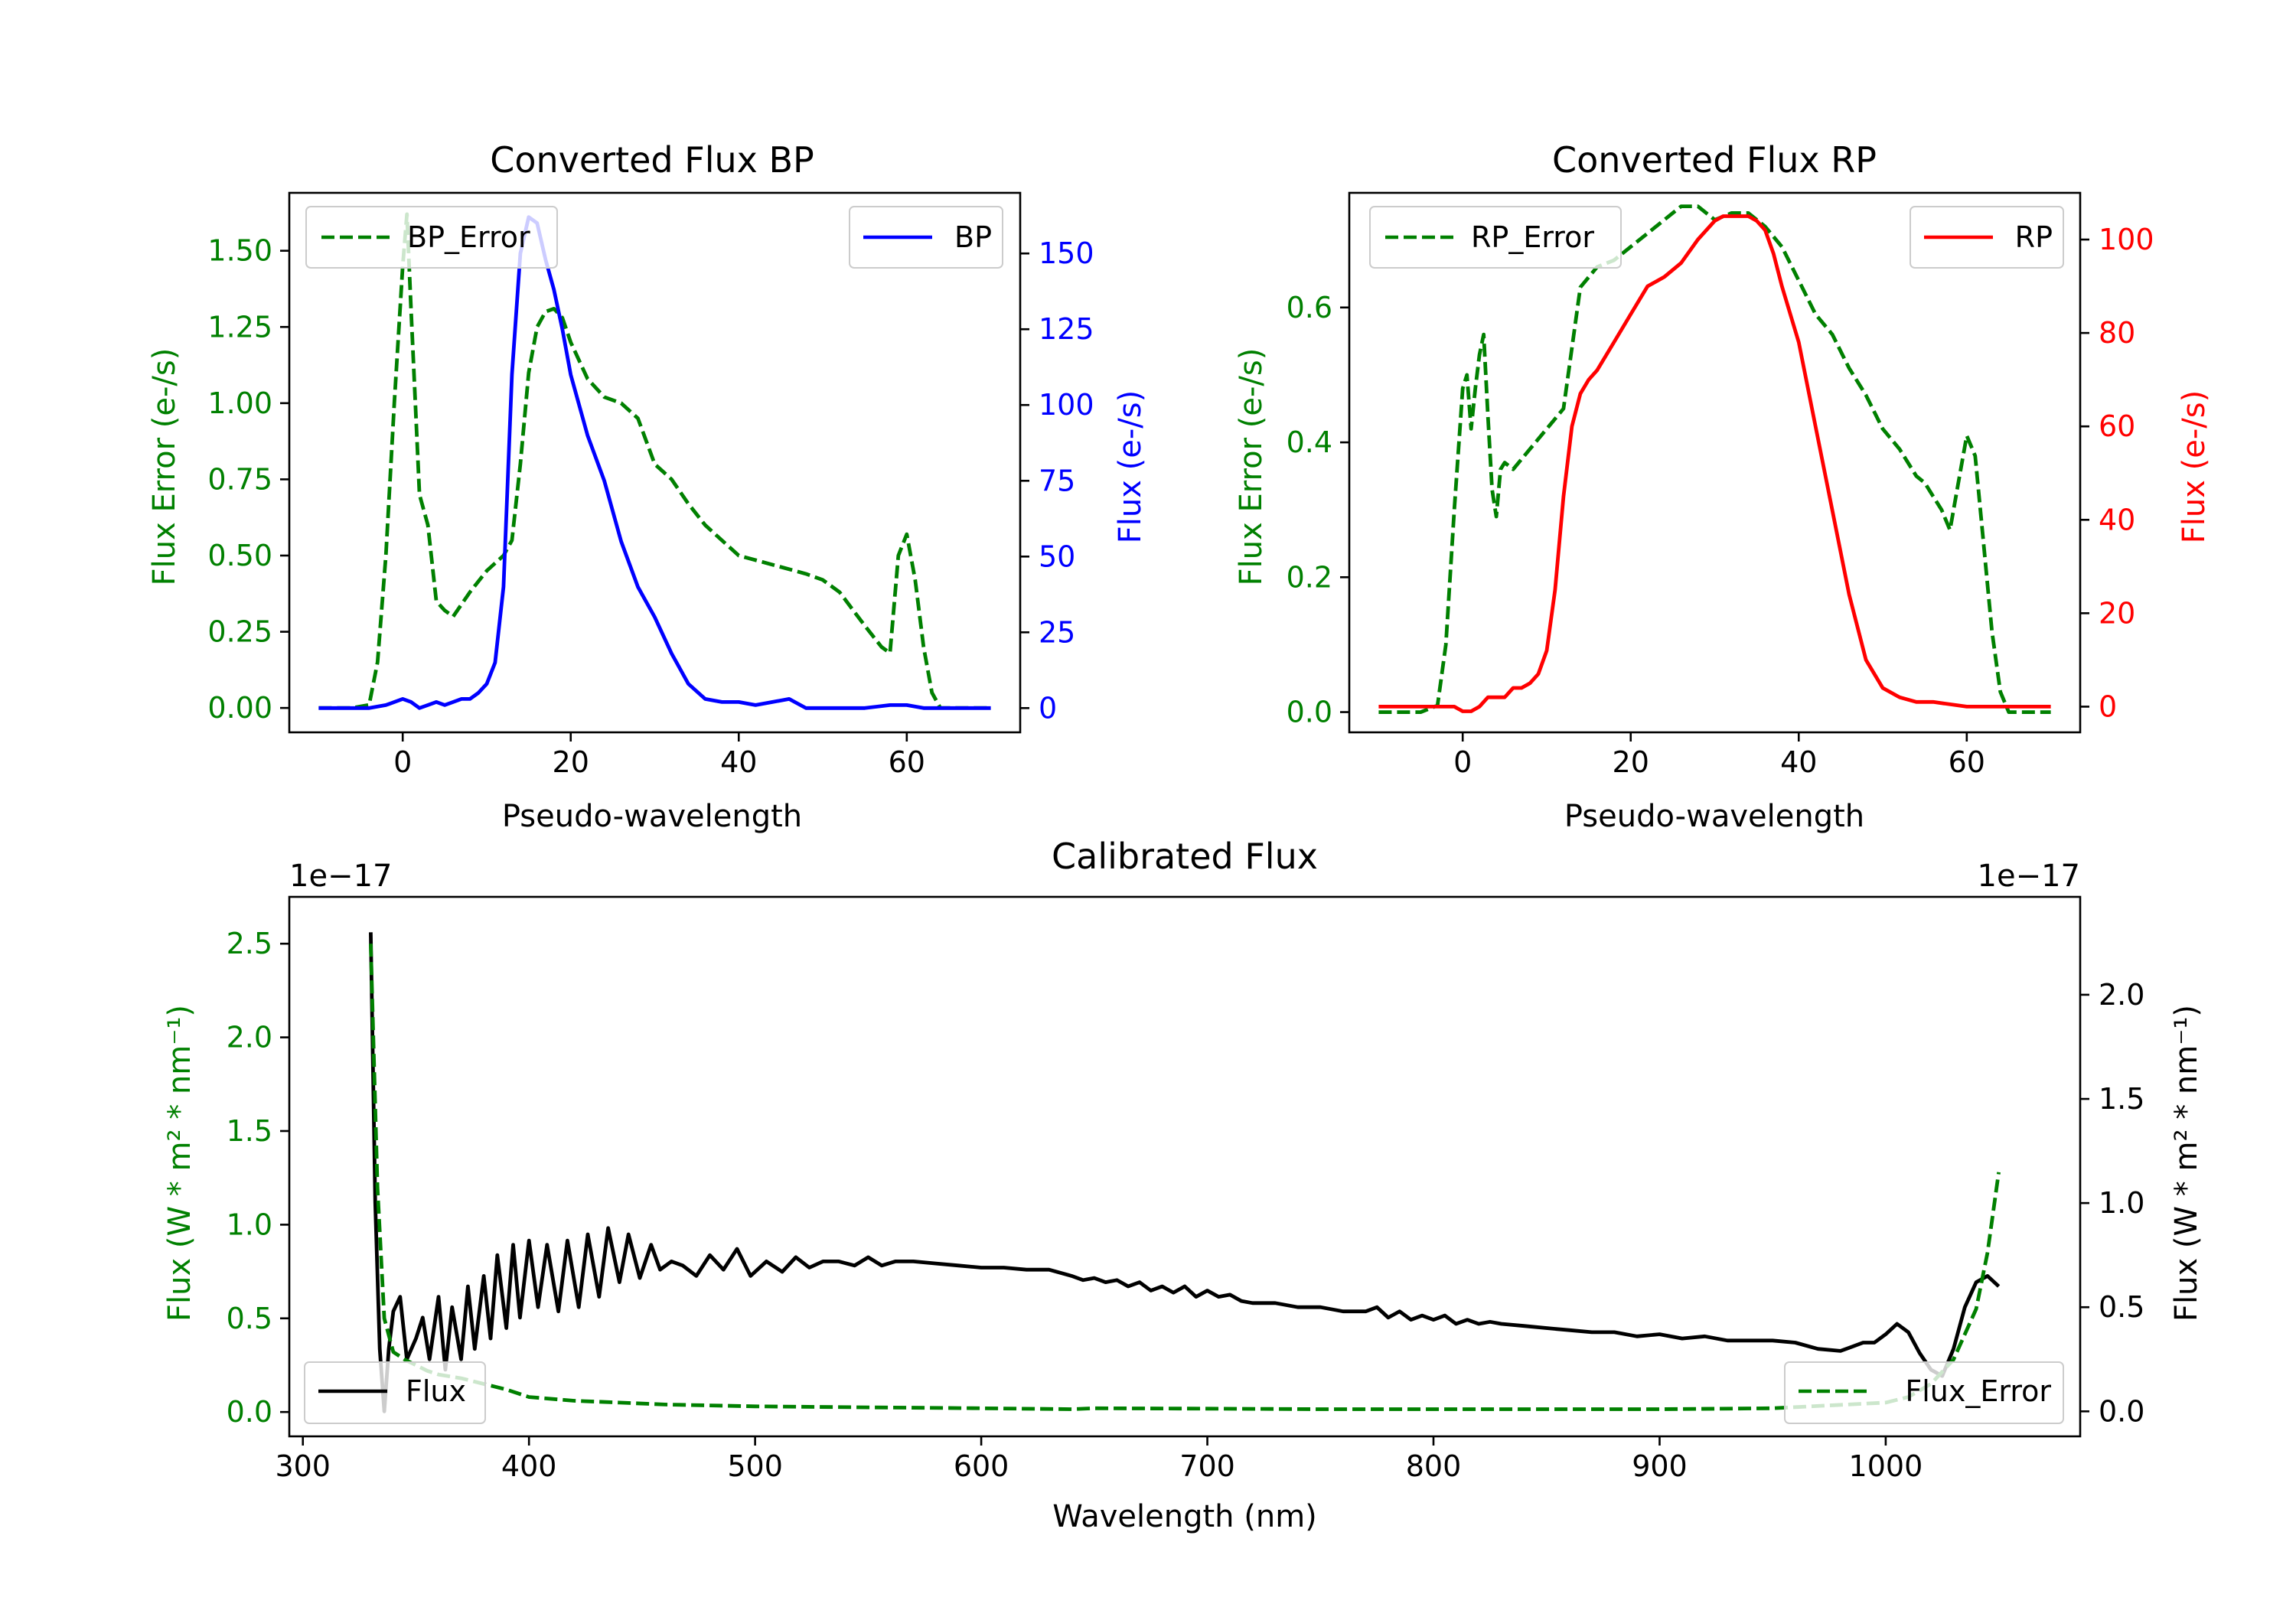  I want to click on bp-left-y-tick-label: 0.00, so click(239, 708).